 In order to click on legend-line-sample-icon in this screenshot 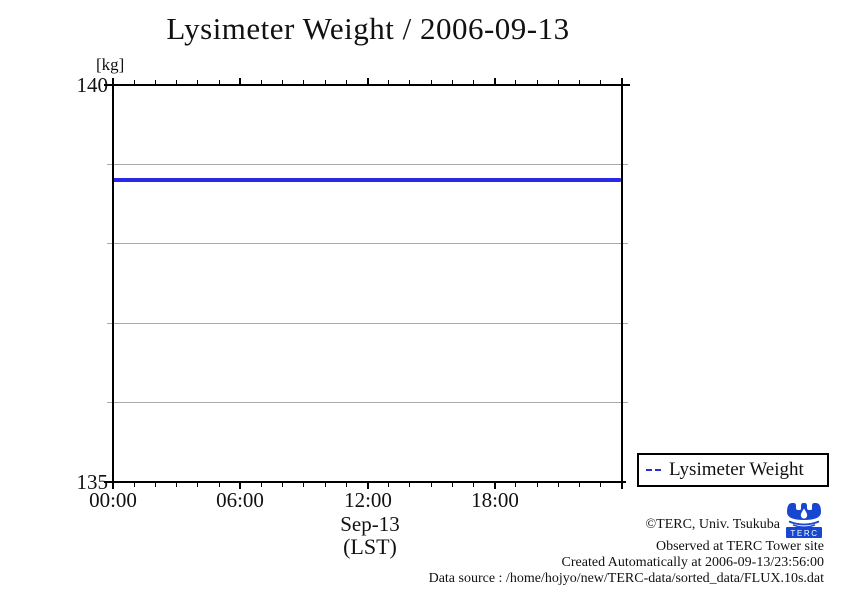, I will do `click(653, 470)`.